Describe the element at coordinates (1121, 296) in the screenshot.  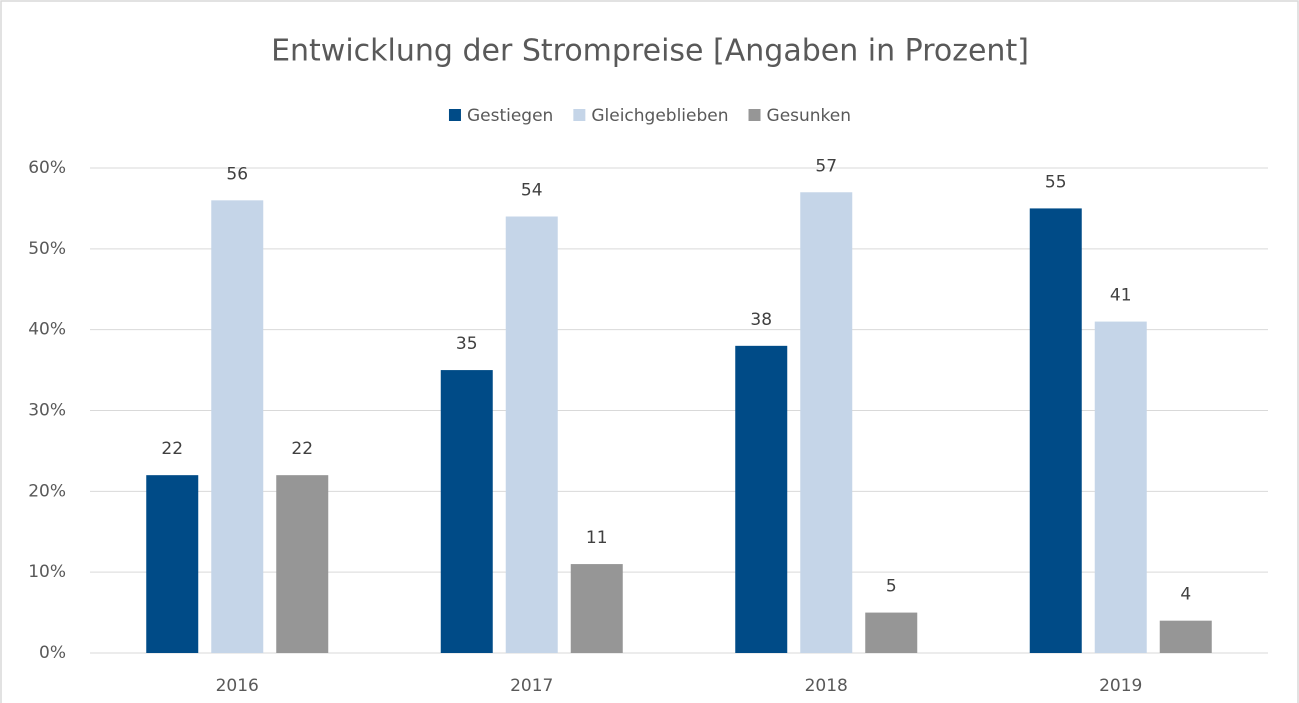
I see `data-label: 41` at that location.